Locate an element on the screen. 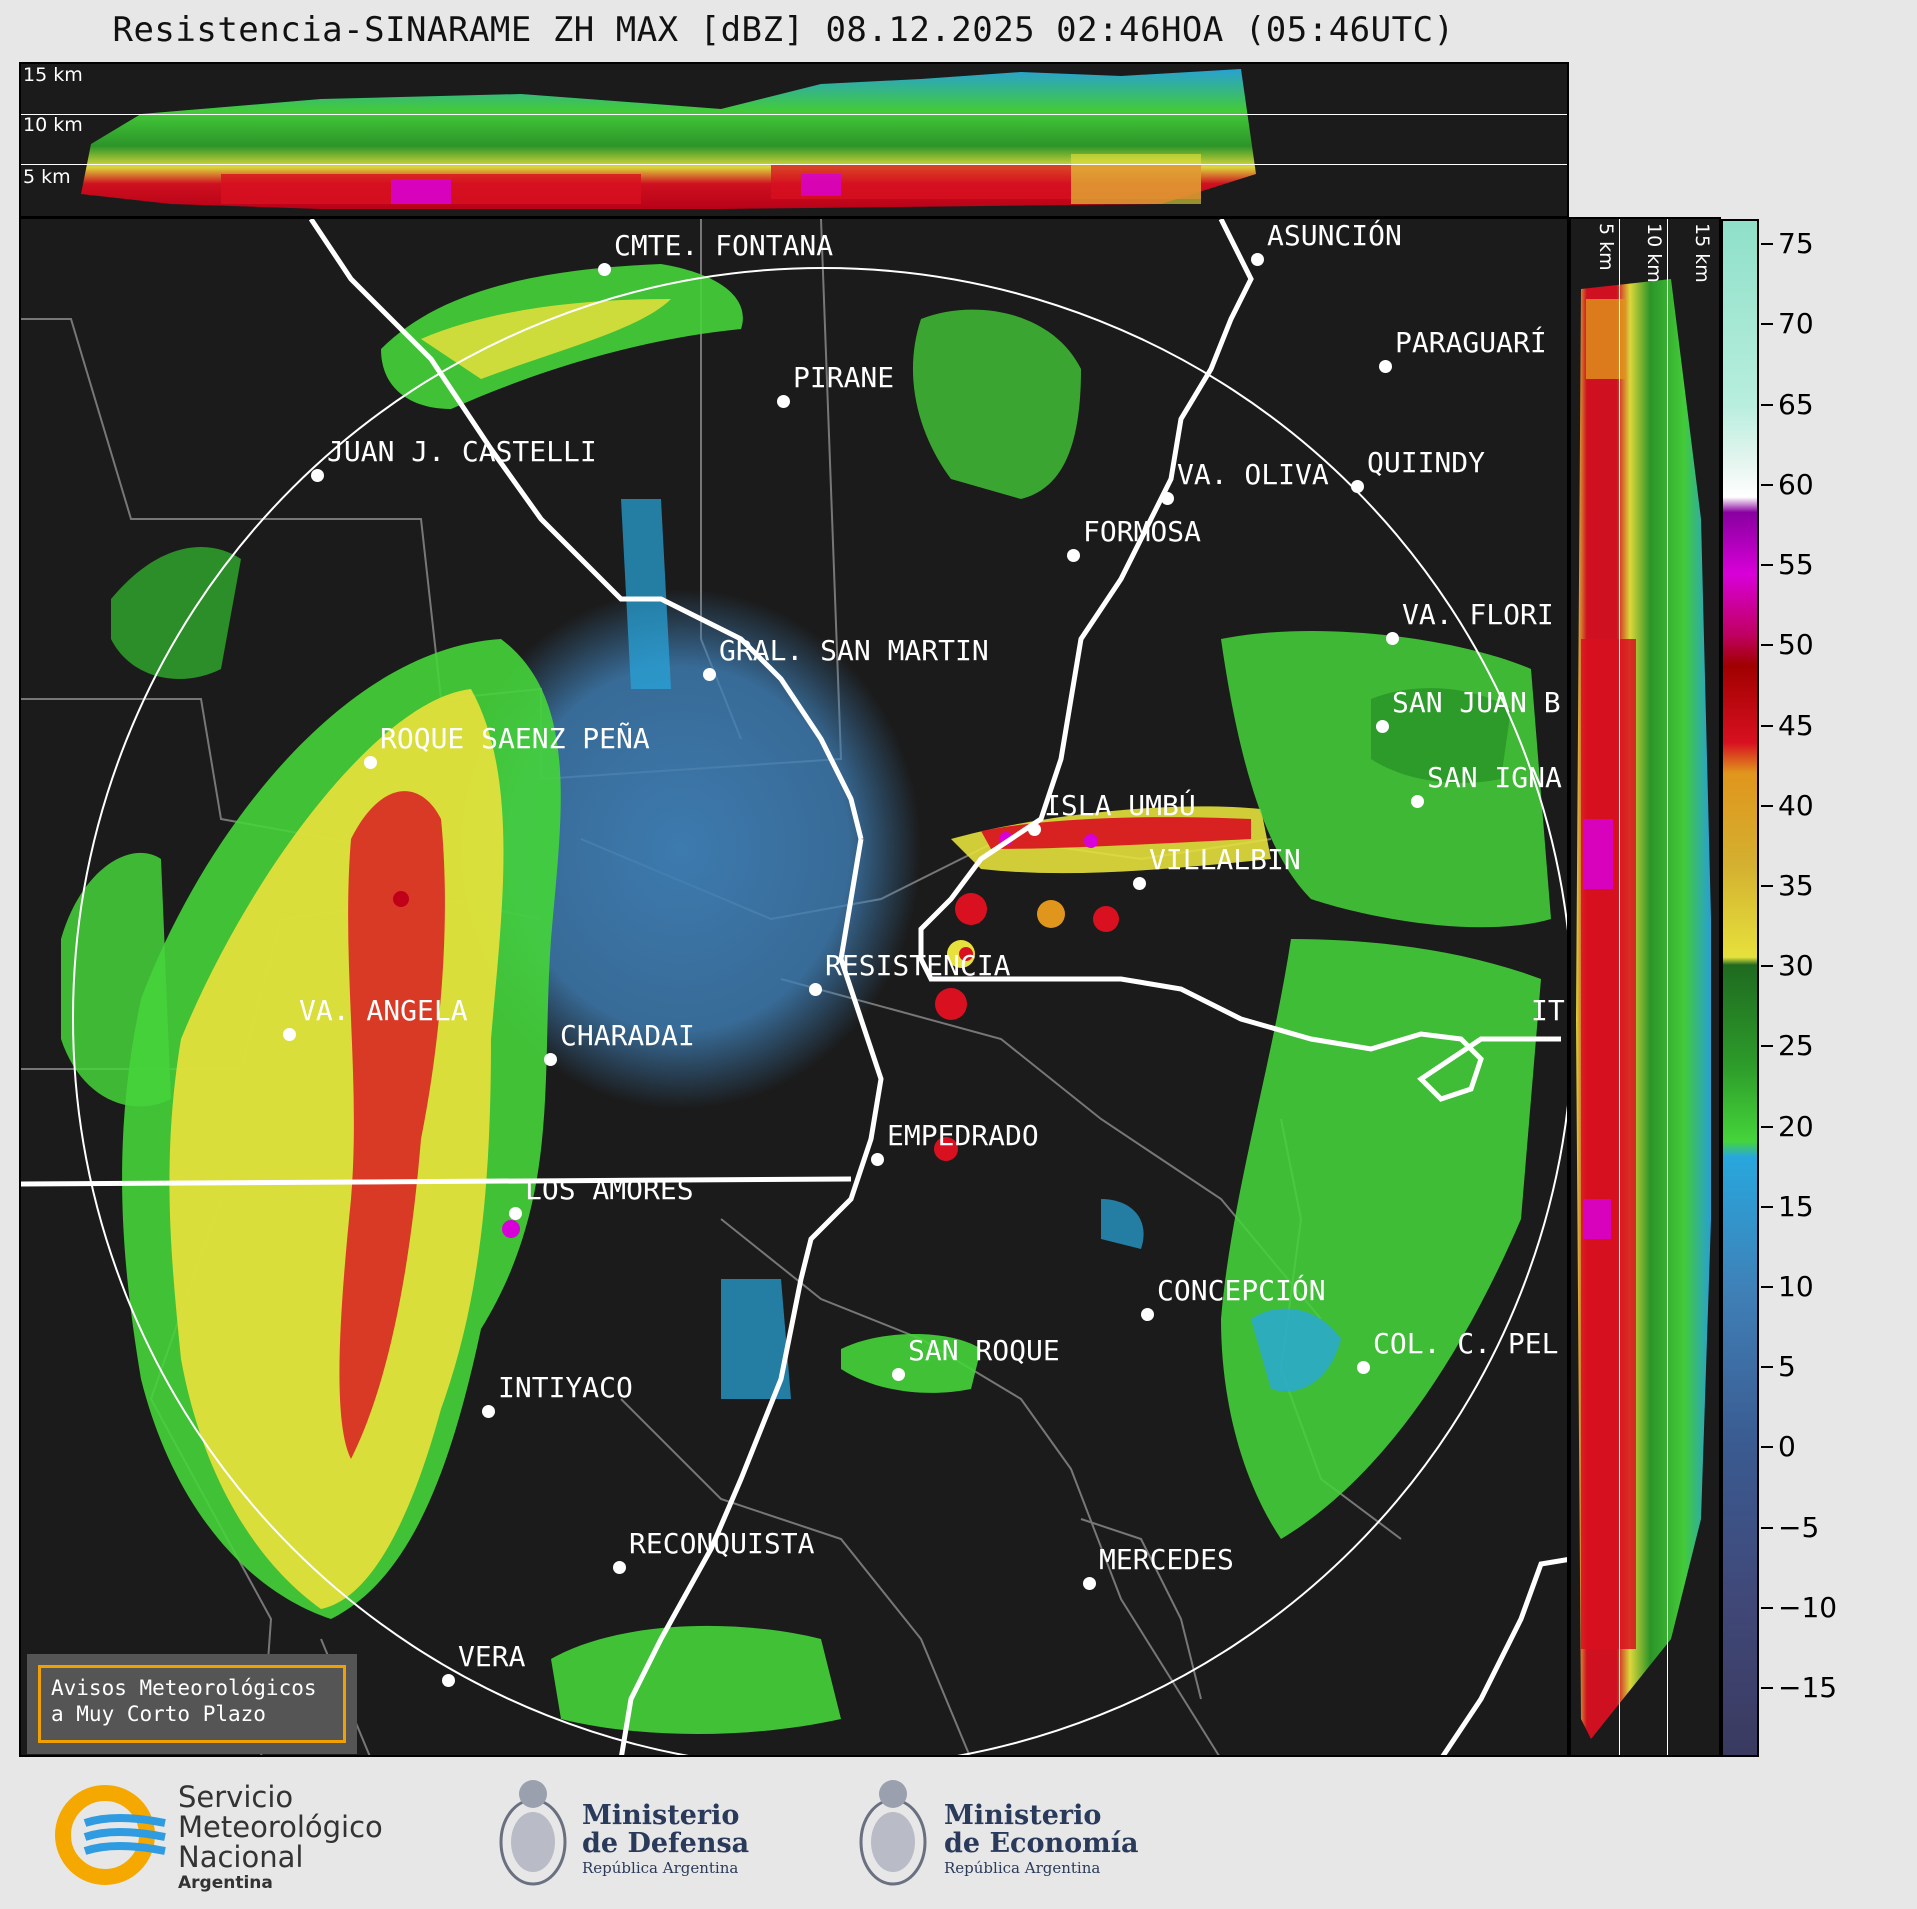 The width and height of the screenshot is (1917, 1909). city-label: RESISTENCIA is located at coordinates (918, 965).